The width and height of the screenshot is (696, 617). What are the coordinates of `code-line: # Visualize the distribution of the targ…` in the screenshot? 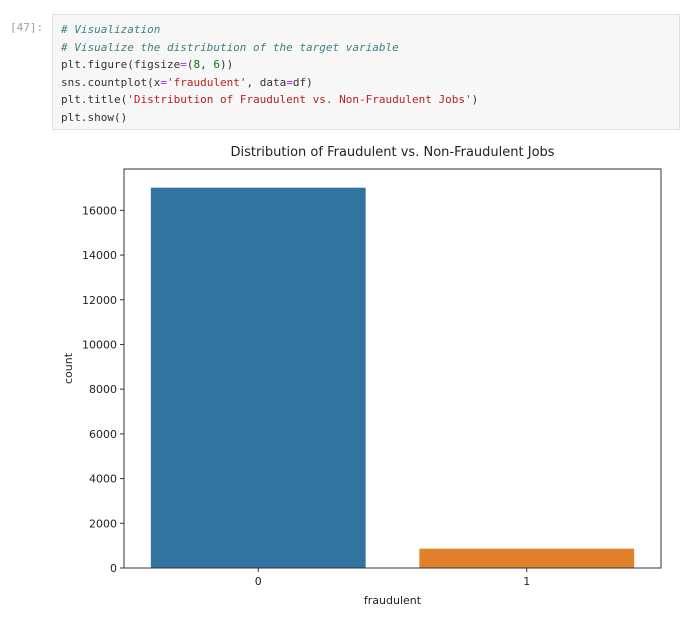 It's located at (370, 48).